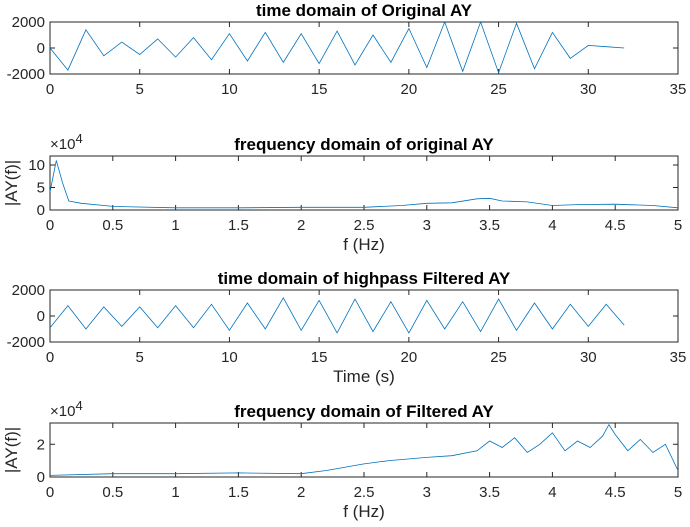 The image size is (690, 527). I want to click on chart-title: frequency domain of original AY, so click(364, 144).